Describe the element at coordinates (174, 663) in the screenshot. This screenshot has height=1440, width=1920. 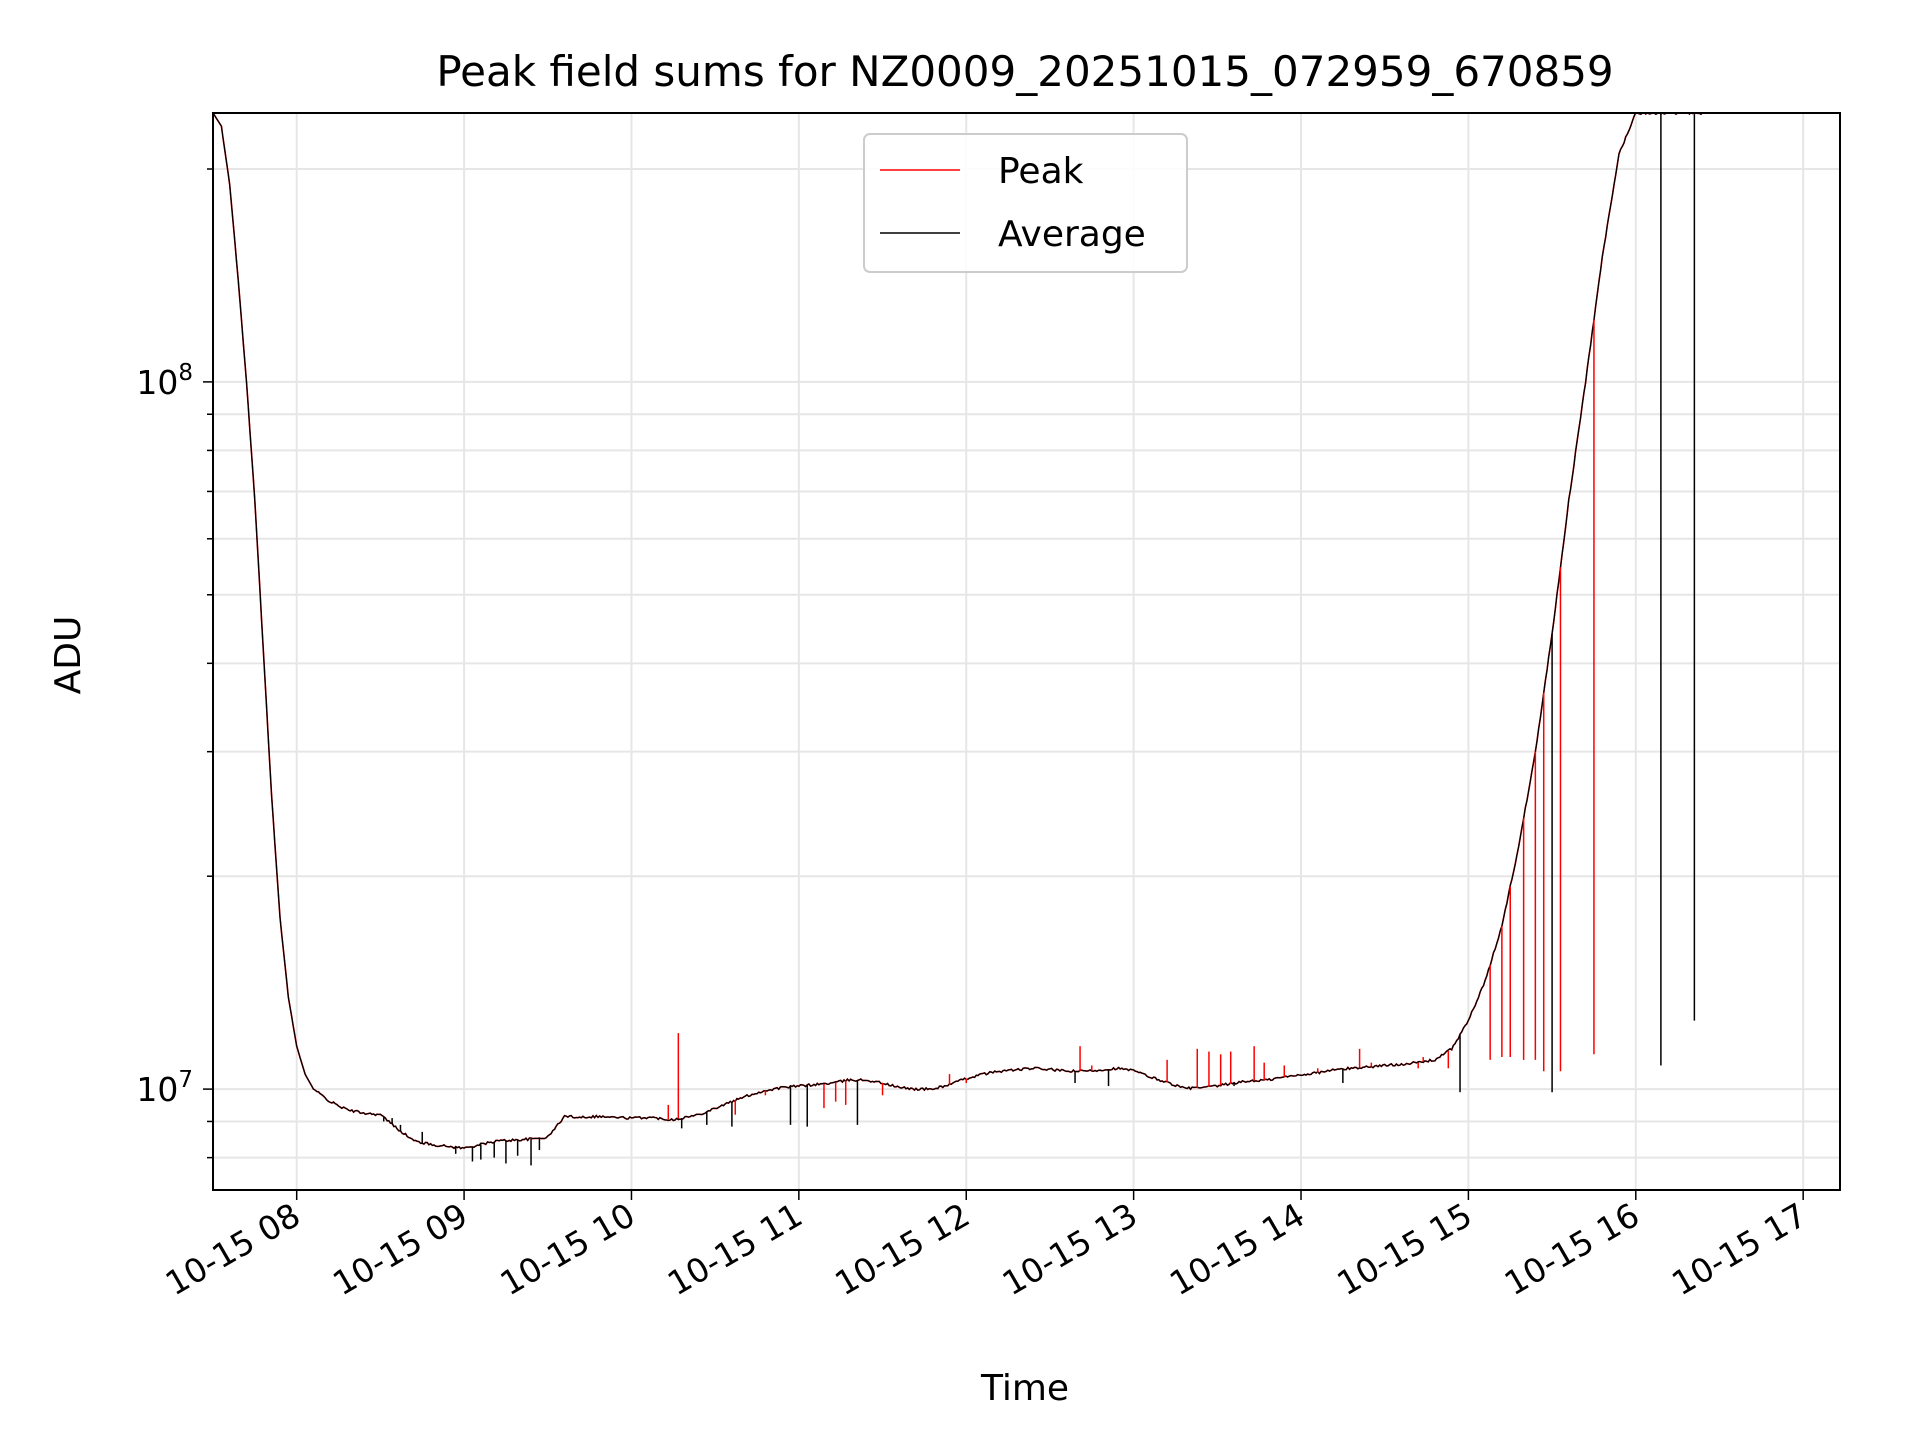
I see `y-axis: 107 108` at that location.